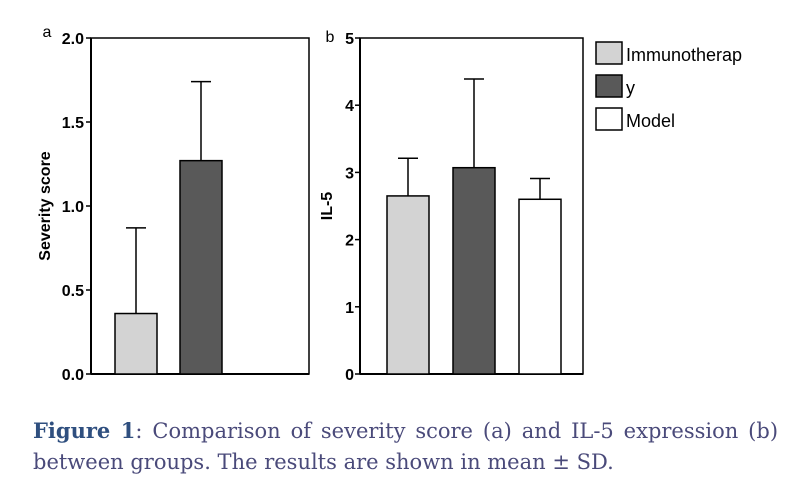 This screenshot has height=499, width=804. Describe the element at coordinates (630, 88) in the screenshot. I see `legend-label: y` at that location.